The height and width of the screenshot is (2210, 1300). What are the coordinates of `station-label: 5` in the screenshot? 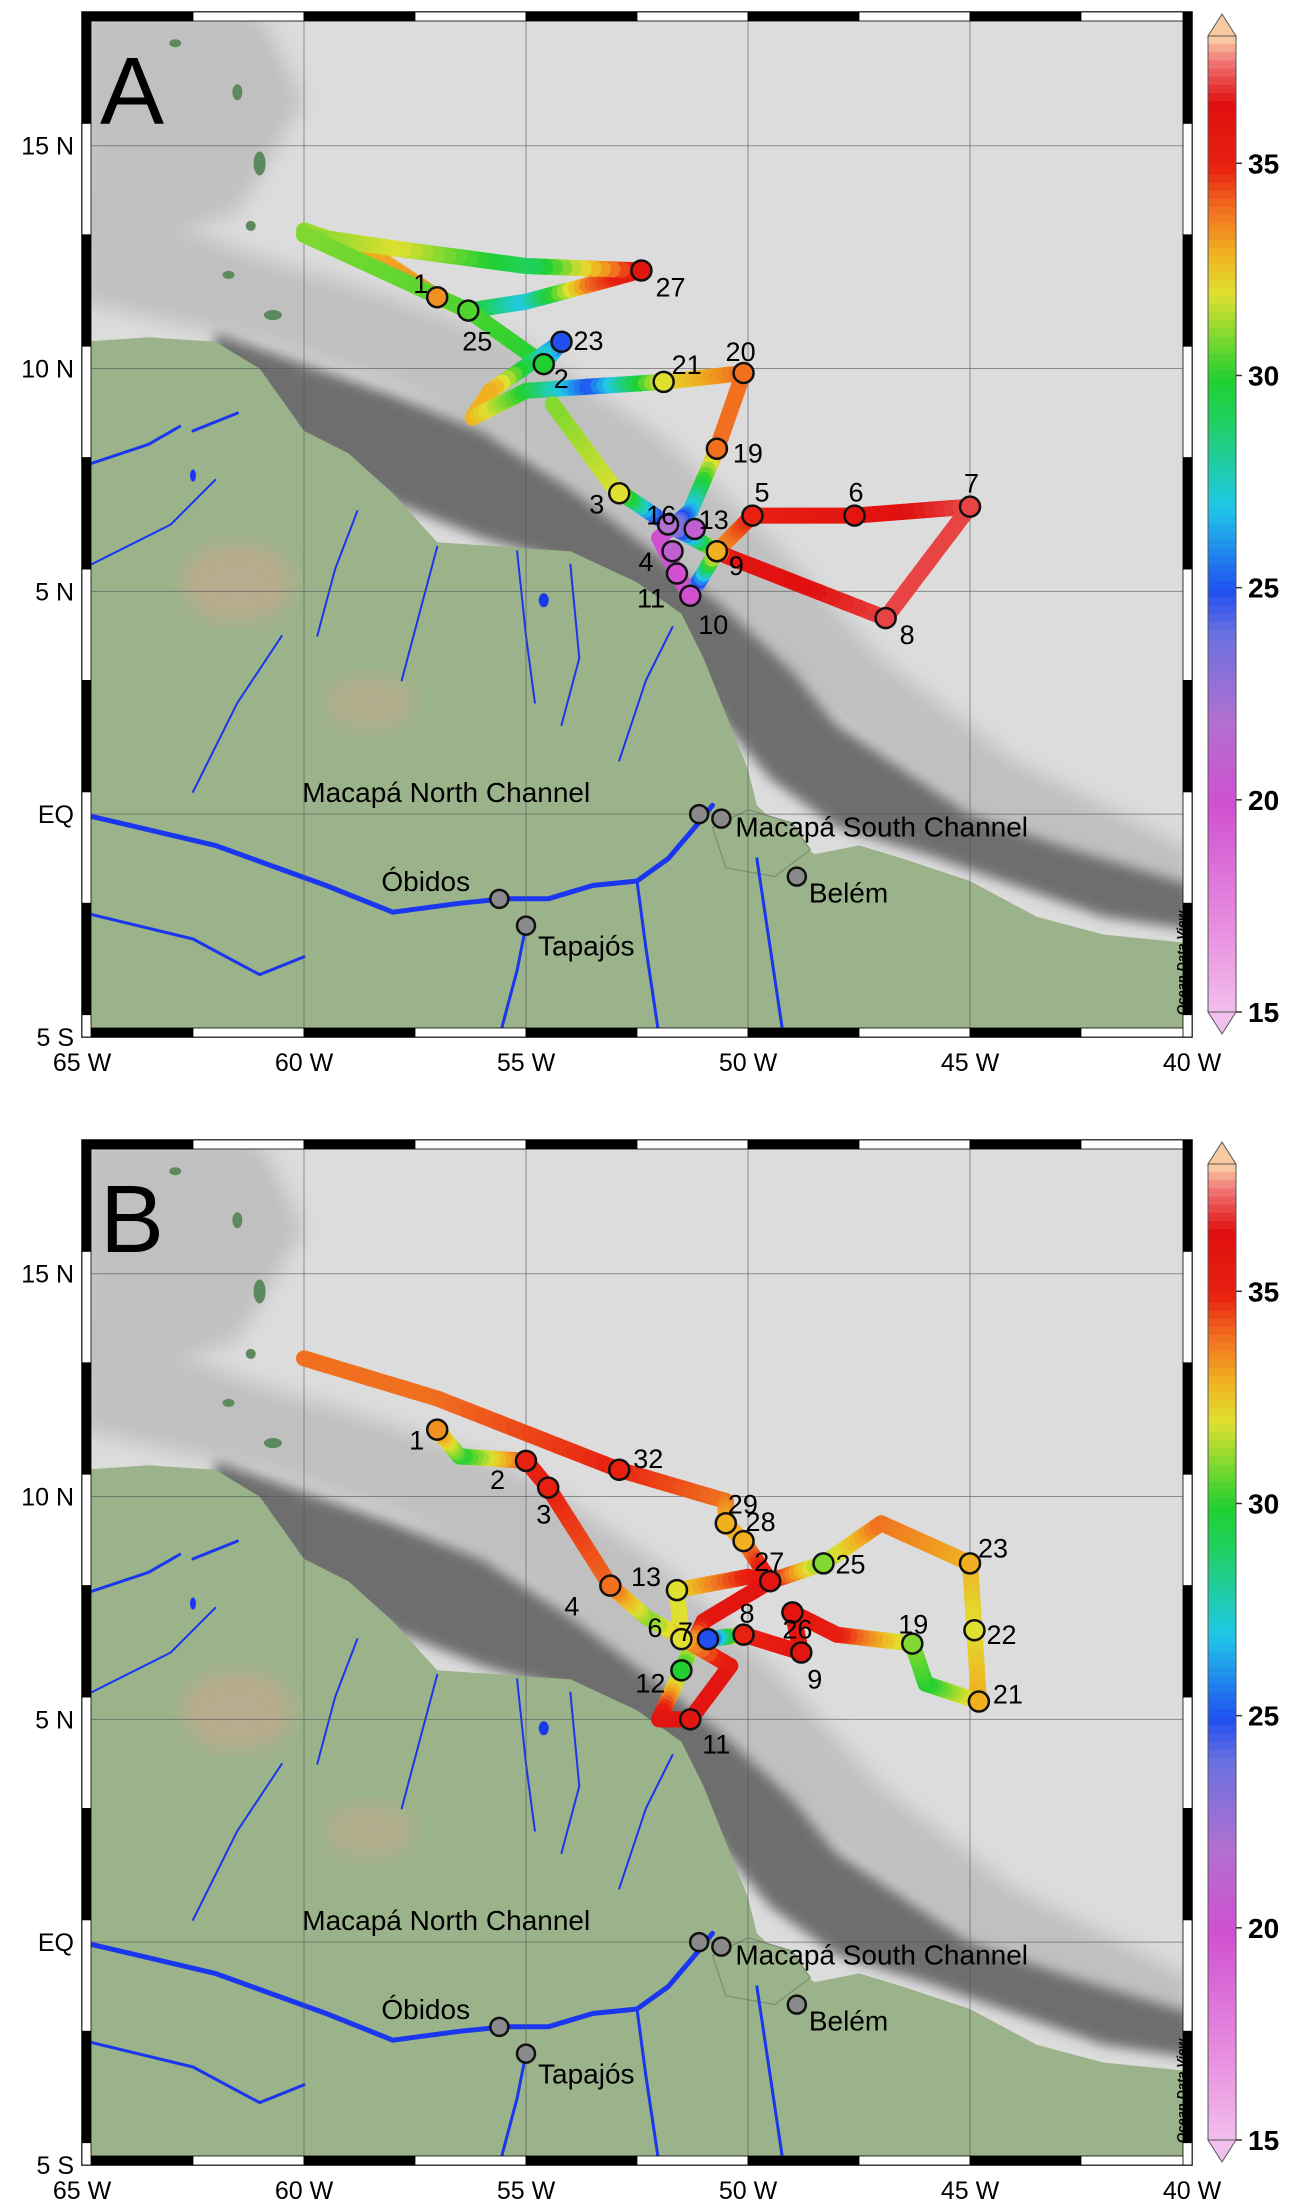 It's located at (761, 493).